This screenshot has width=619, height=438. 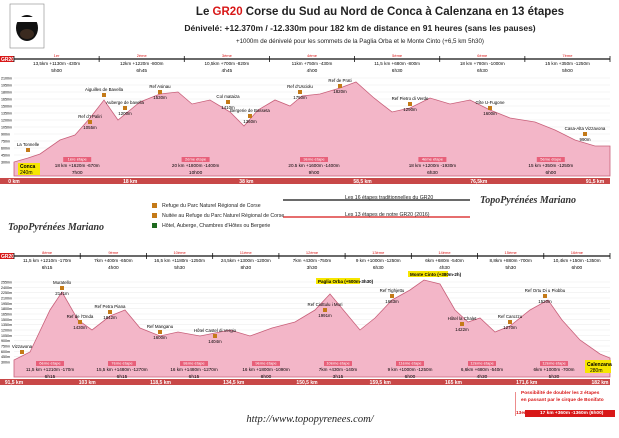 I want to click on stage-info: 9 km +1000m -1250m, so click(x=410, y=369).